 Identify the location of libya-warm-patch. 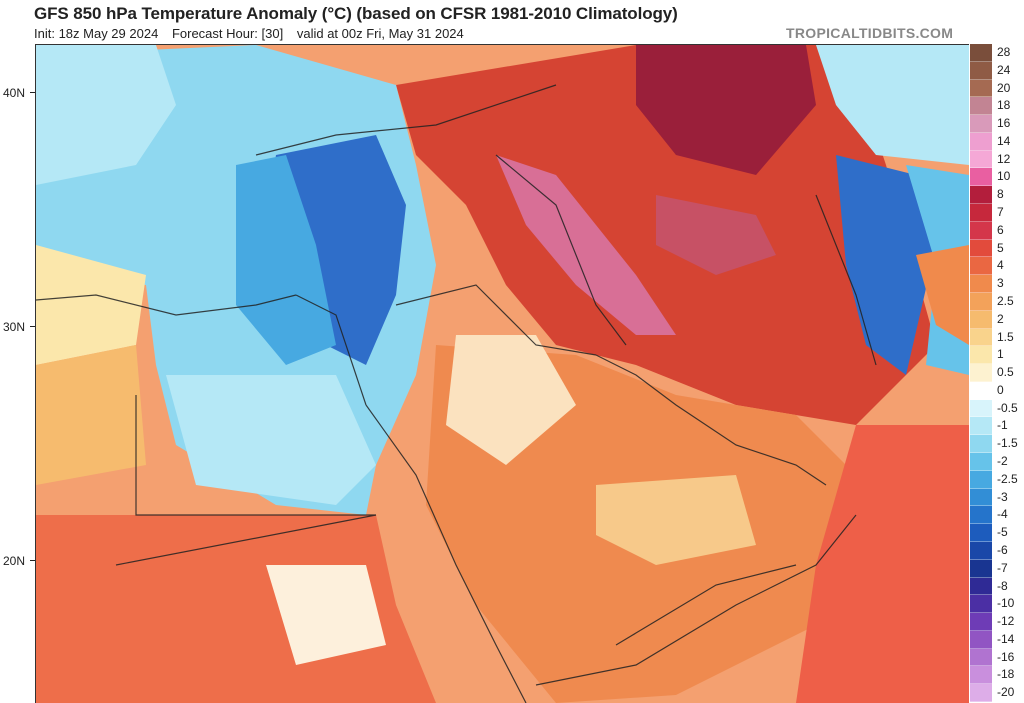
(91, 415).